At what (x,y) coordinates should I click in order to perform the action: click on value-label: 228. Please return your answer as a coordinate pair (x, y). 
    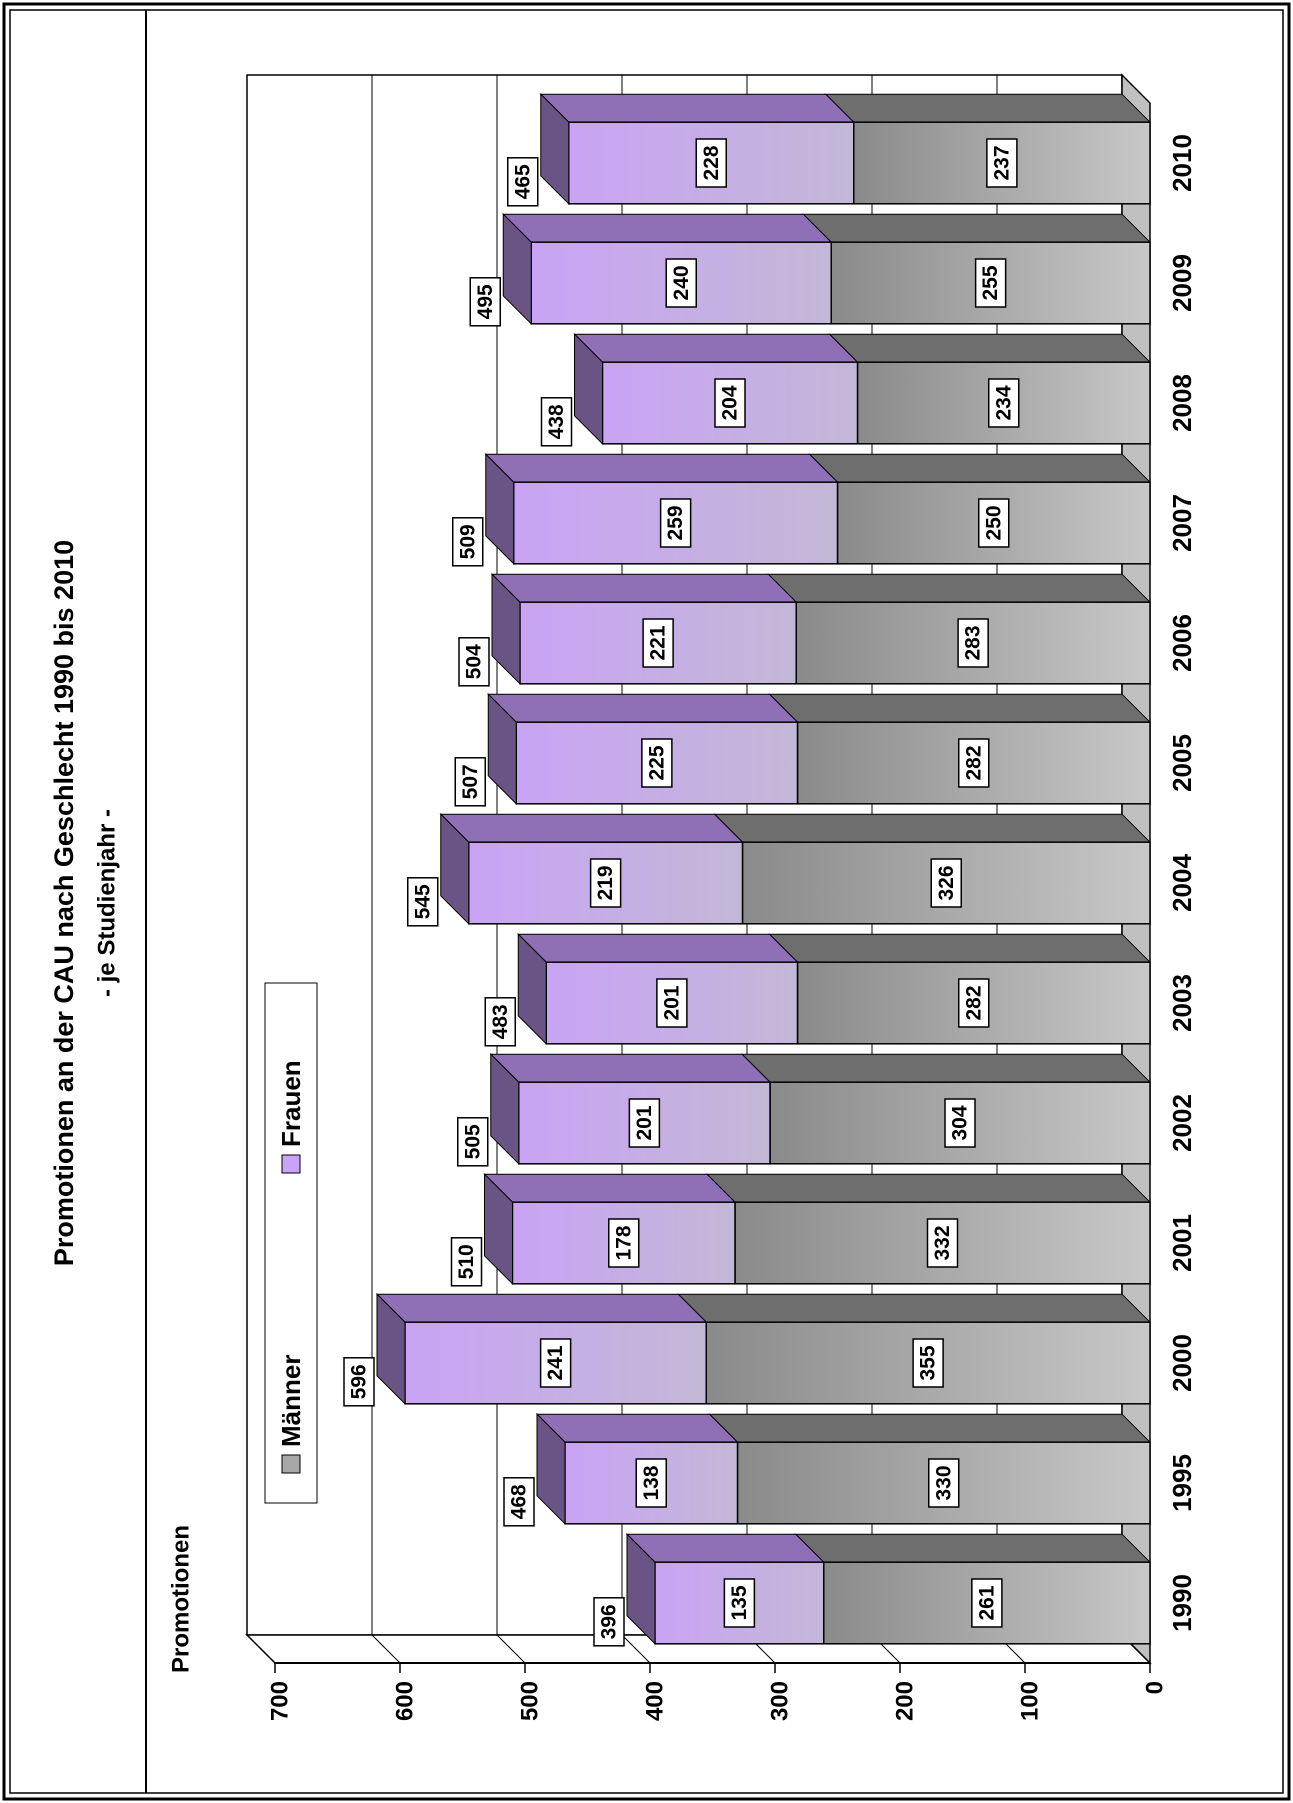
    Looking at the image, I should click on (711, 162).